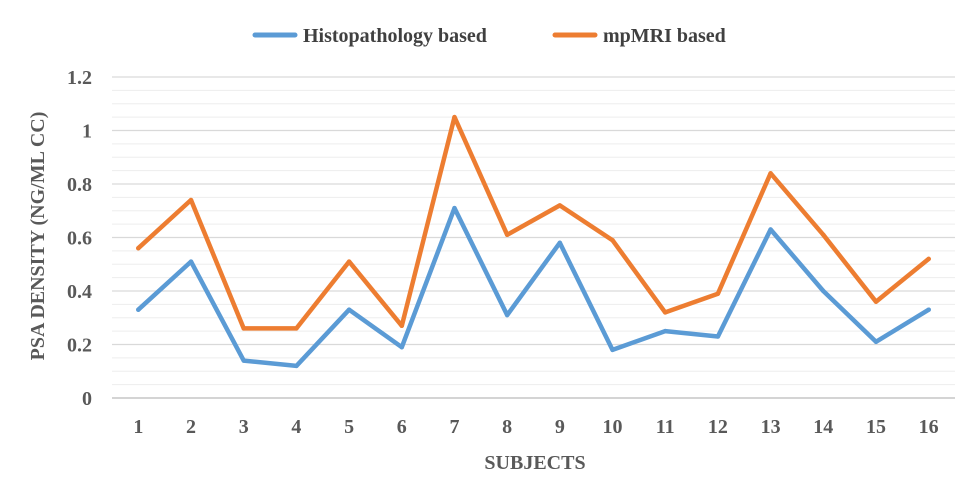 The width and height of the screenshot is (978, 501). I want to click on x-tick-label: 2, so click(191, 427).